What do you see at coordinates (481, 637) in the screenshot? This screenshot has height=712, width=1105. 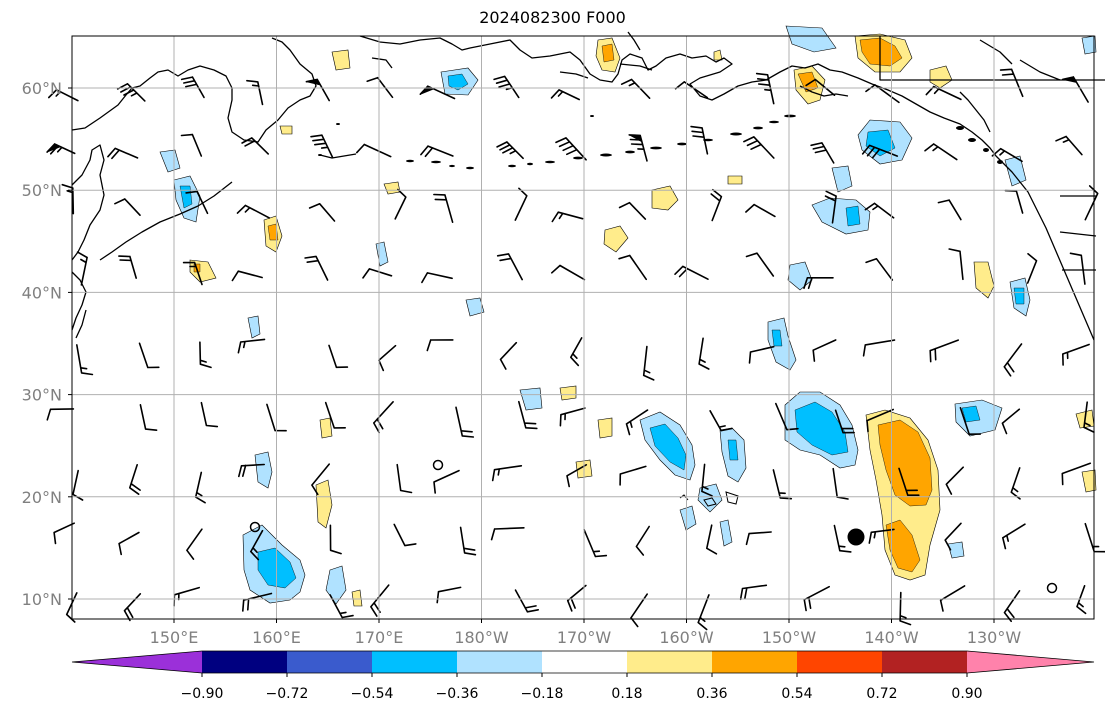 I see `longitude-label: 180°W` at bounding box center [481, 637].